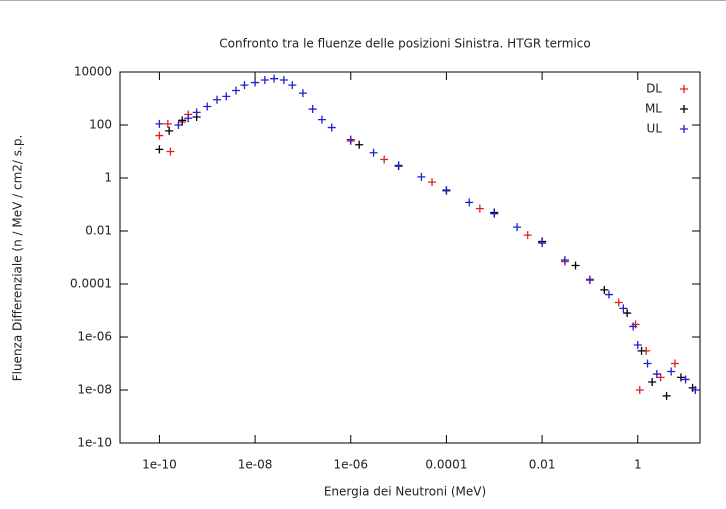  Describe the element at coordinates (94, 337) in the screenshot. I see `y-tick-label: 1e-06` at that location.